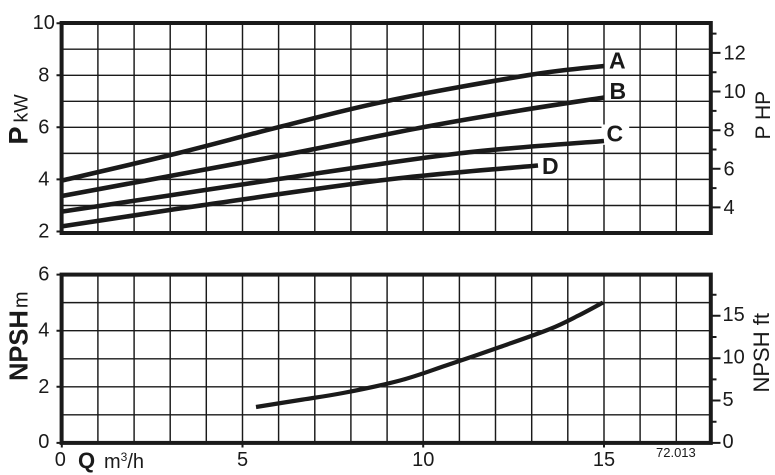 The height and width of the screenshot is (475, 775). I want to click on svg-text: m3/h, so click(124, 461).